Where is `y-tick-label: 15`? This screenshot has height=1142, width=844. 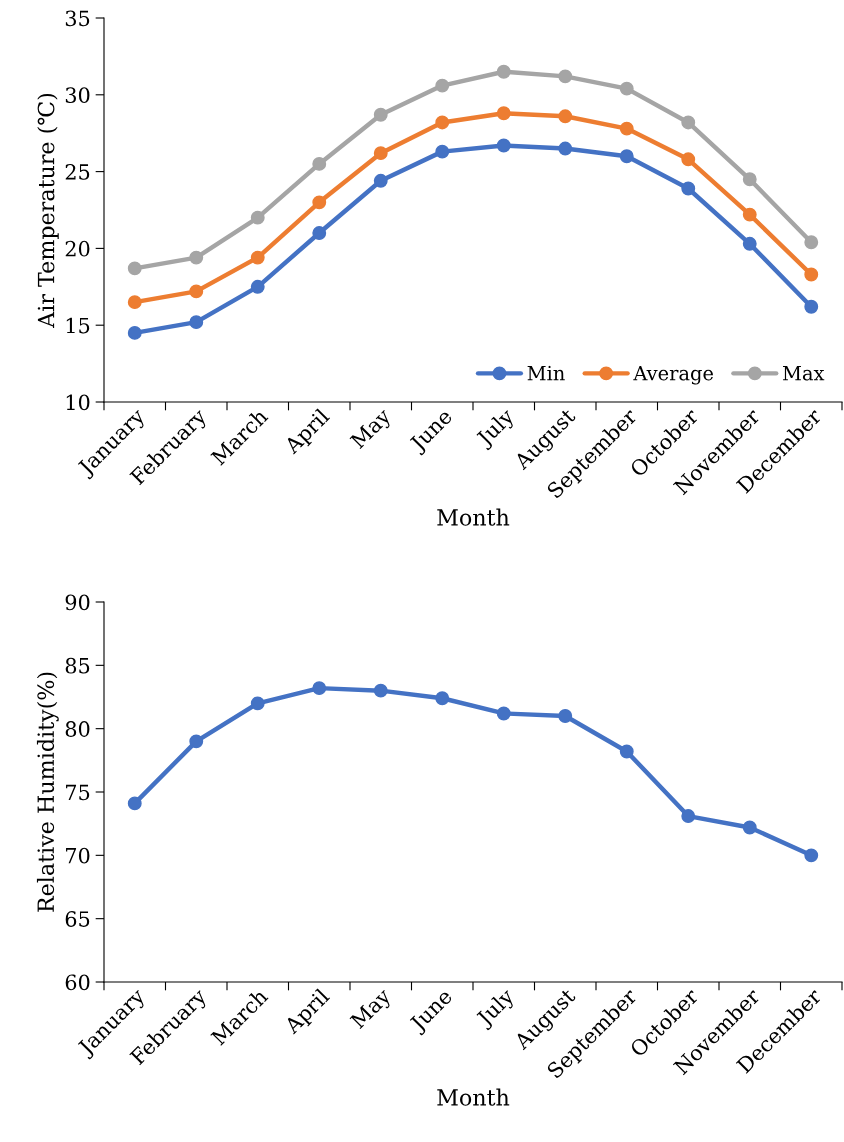 y-tick-label: 15 is located at coordinates (78, 325).